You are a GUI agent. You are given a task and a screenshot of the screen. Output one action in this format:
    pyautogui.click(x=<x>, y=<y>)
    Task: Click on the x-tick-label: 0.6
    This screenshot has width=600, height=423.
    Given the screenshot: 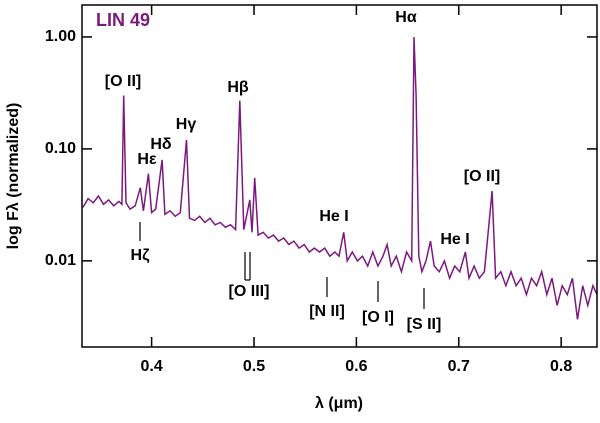 What is the action you would take?
    pyautogui.click(x=356, y=366)
    